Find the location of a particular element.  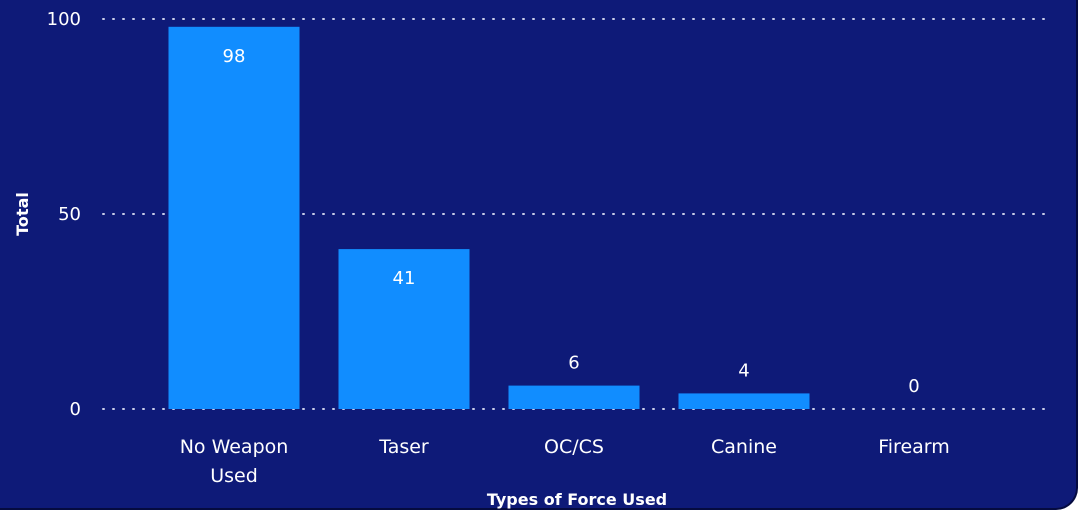

x-tick-label: Canine is located at coordinates (744, 447).